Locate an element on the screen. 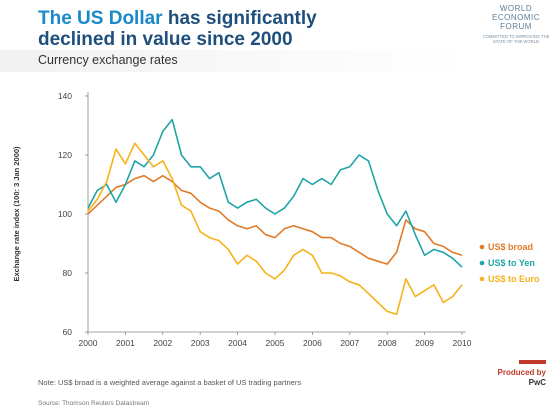 The height and width of the screenshot is (420, 560). y-tick-label: 100 is located at coordinates (65, 214).